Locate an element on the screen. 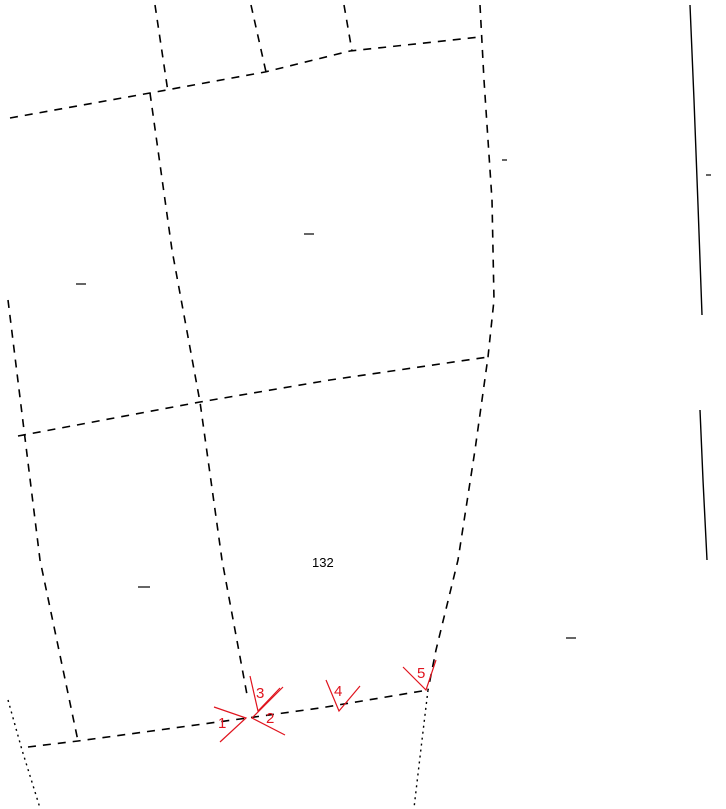 The height and width of the screenshot is (809, 726). marker-1-chevron is located at coordinates (230, 724).